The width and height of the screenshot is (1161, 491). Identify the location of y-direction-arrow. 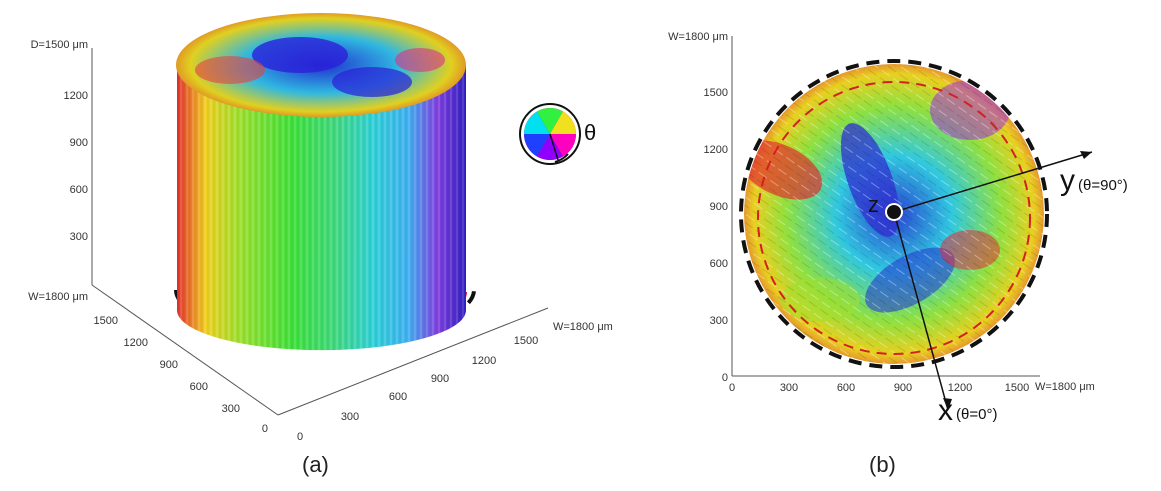
(993, 182).